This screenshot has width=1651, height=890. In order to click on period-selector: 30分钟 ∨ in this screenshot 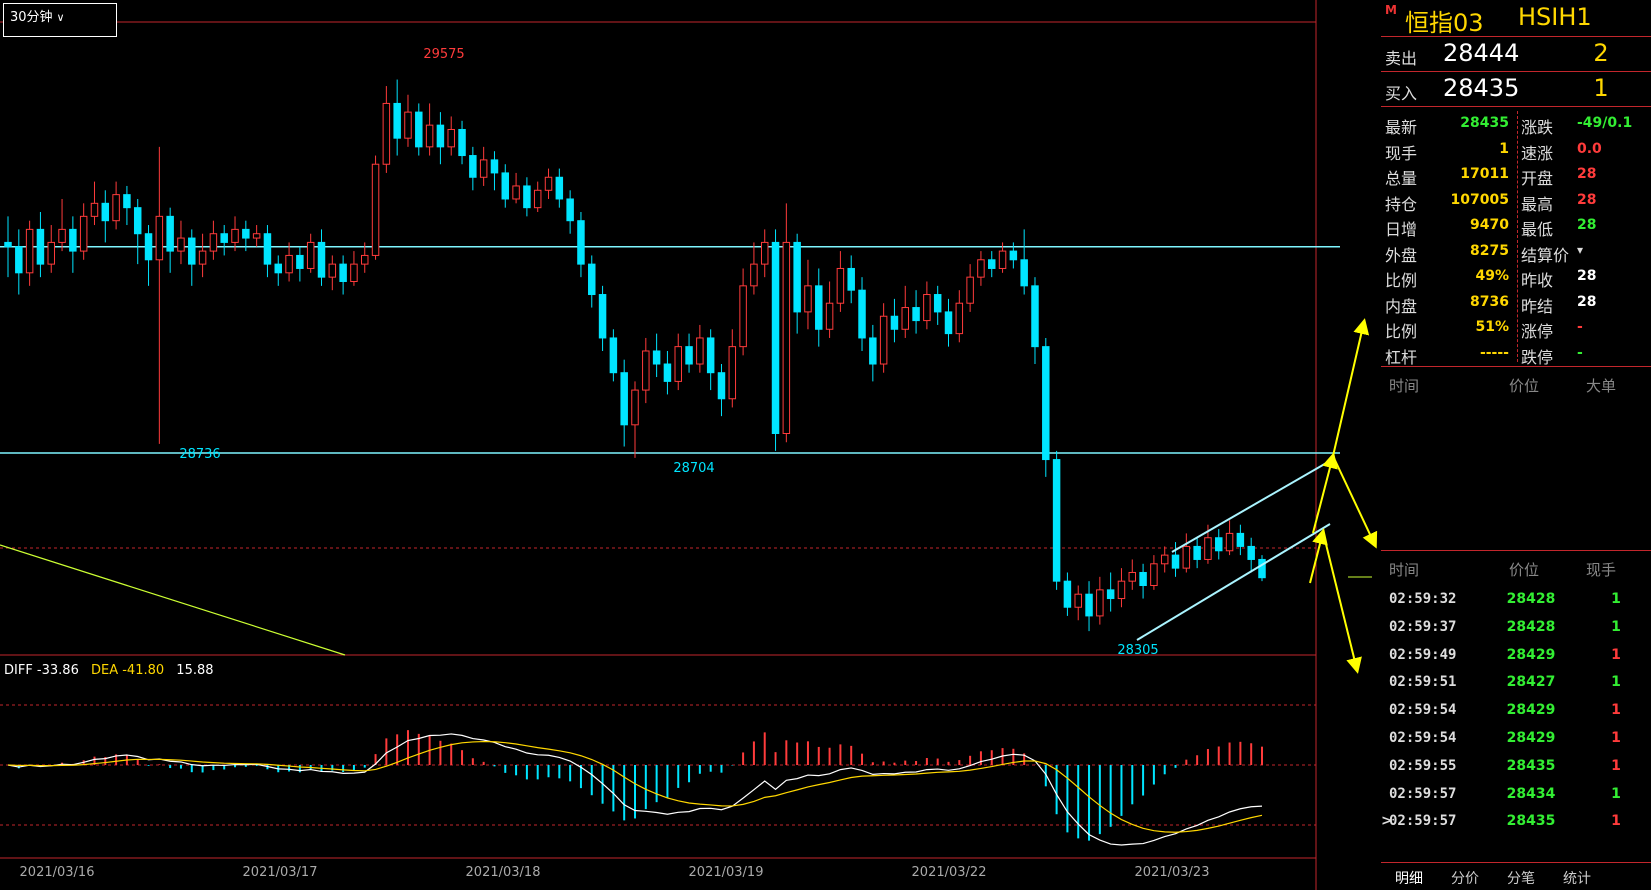, I will do `click(60, 20)`.